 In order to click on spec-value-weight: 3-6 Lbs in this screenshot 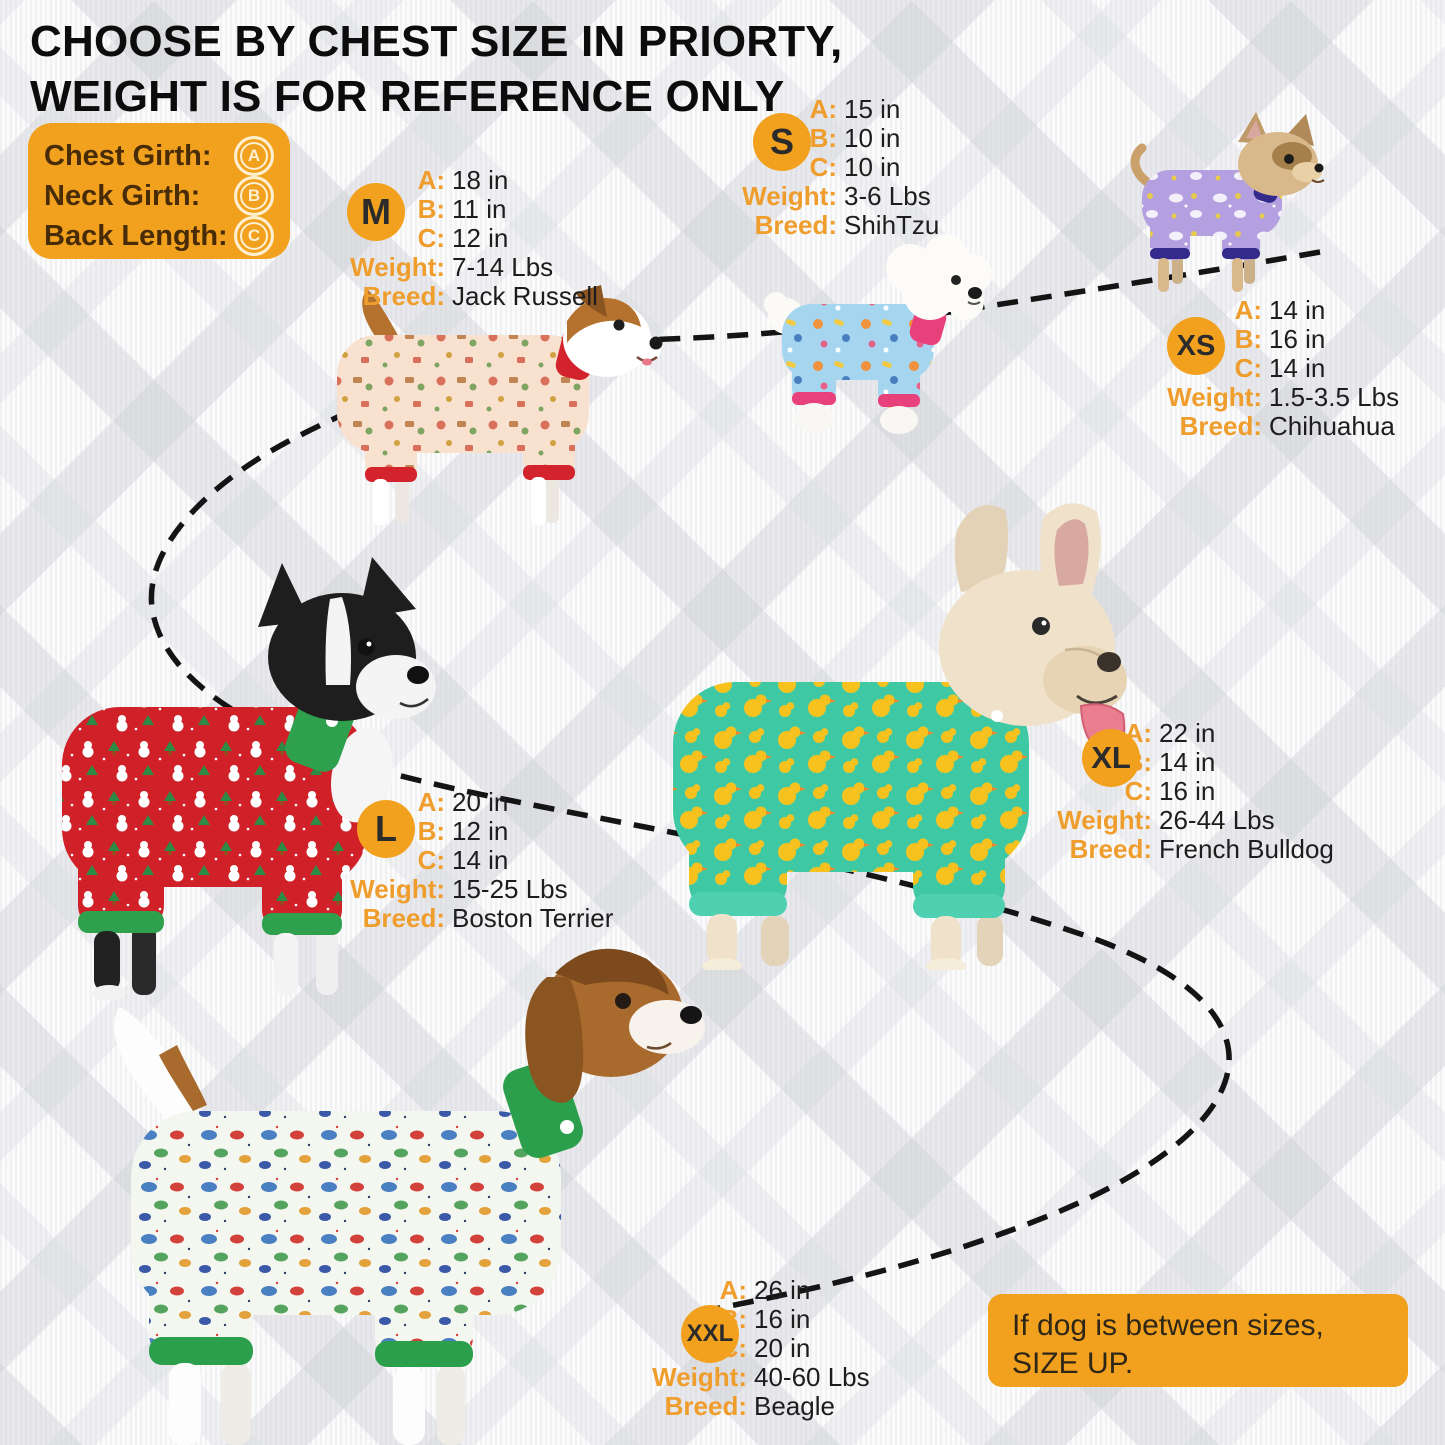, I will do `click(887, 196)`.